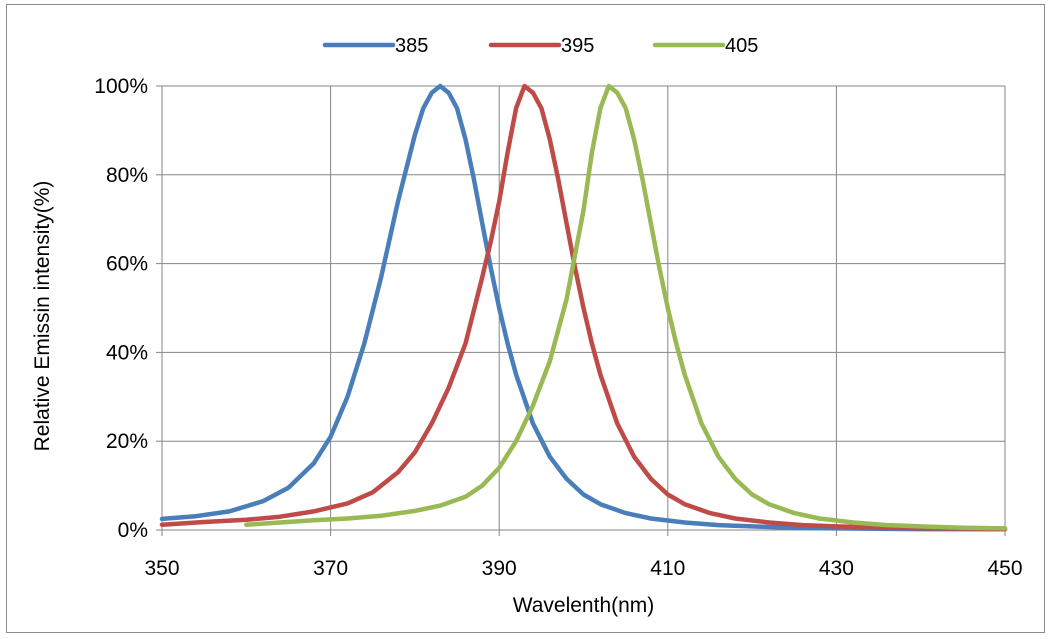 The height and width of the screenshot is (639, 1053). I want to click on y-tick-label: 60%, so click(127, 264).